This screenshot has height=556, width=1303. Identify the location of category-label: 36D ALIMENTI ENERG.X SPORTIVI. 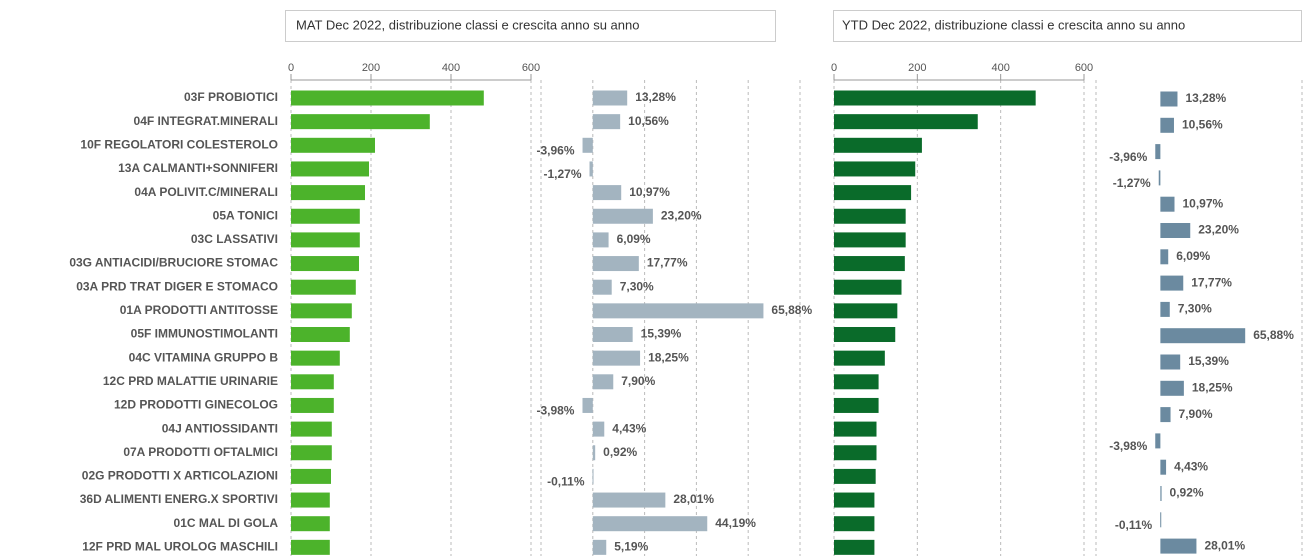
(179, 499).